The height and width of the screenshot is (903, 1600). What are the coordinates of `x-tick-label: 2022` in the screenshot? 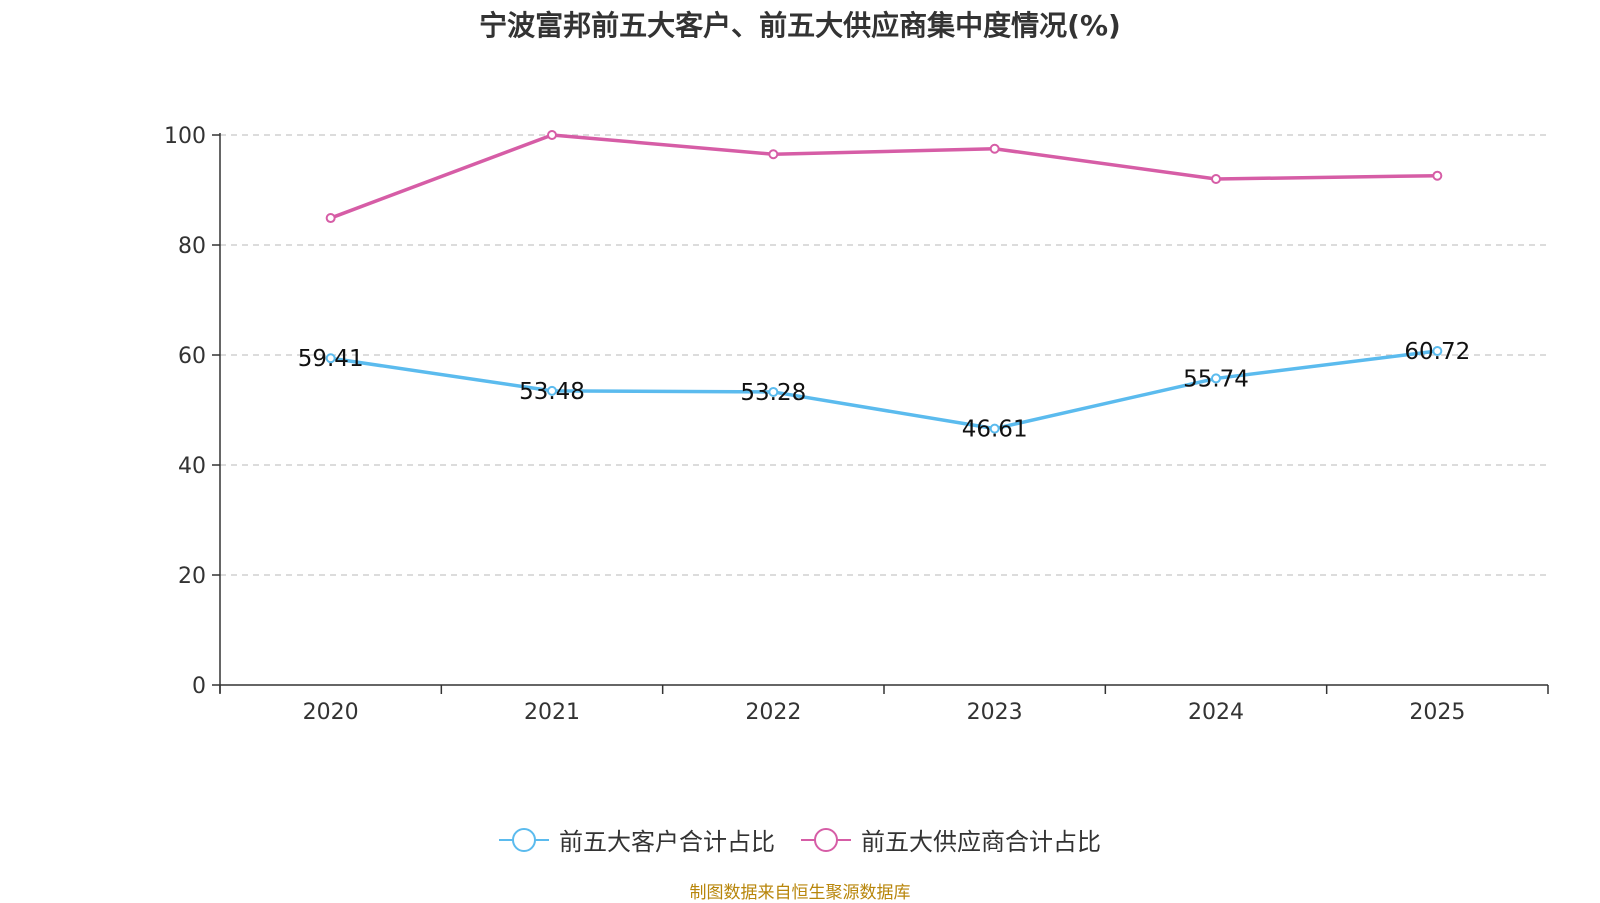 It's located at (773, 712).